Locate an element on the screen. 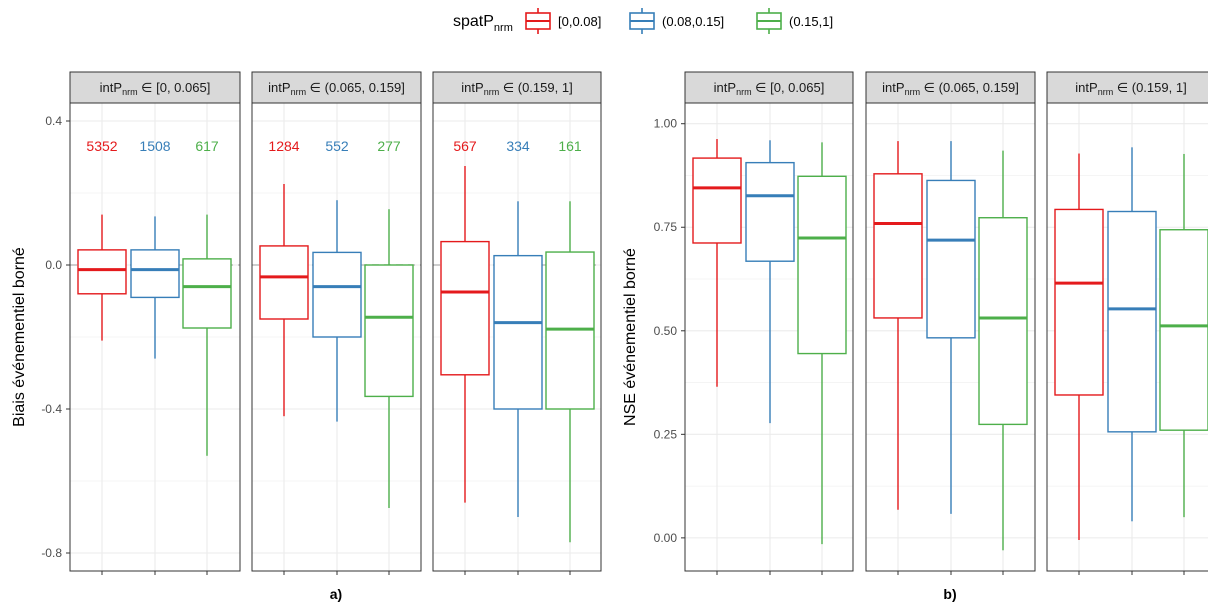 This screenshot has height=605, width=1208. y-tick-label: 0.4 is located at coordinates (53, 121).